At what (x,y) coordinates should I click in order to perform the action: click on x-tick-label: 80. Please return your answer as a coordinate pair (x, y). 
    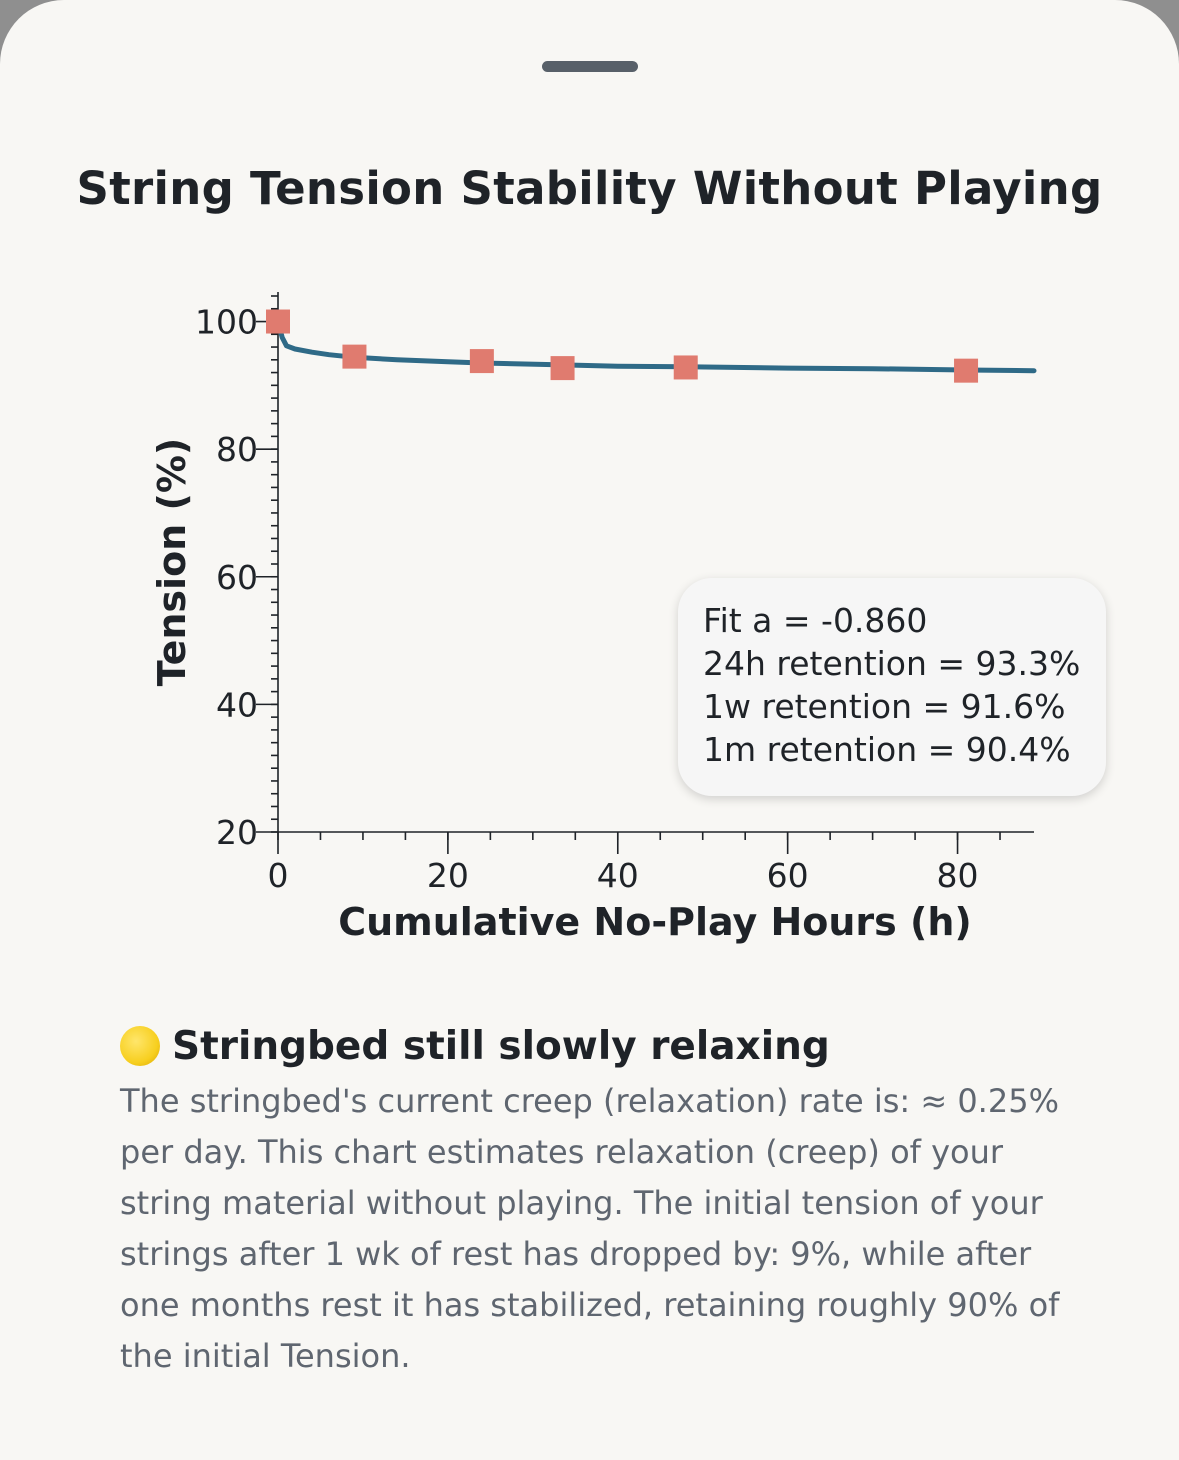
    Looking at the image, I should click on (958, 875).